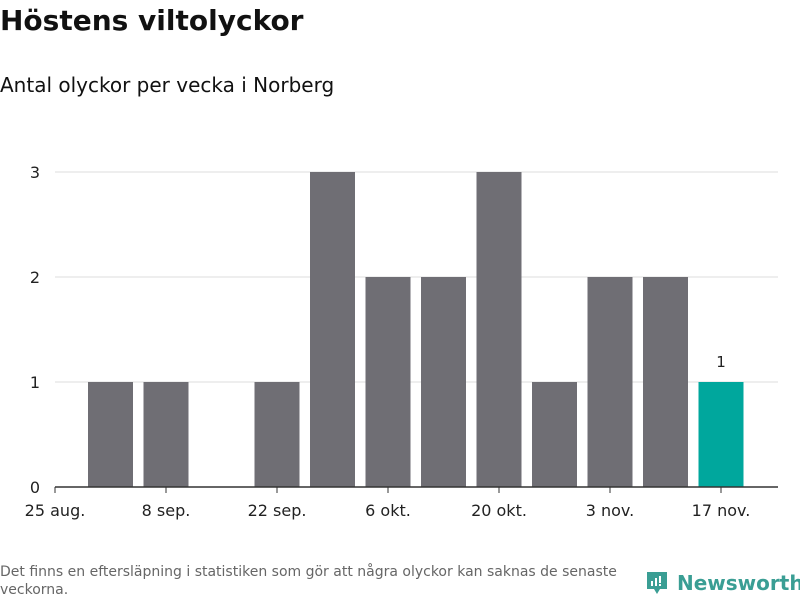 The height and width of the screenshot is (600, 800). I want to click on bar-6okt, so click(388, 382).